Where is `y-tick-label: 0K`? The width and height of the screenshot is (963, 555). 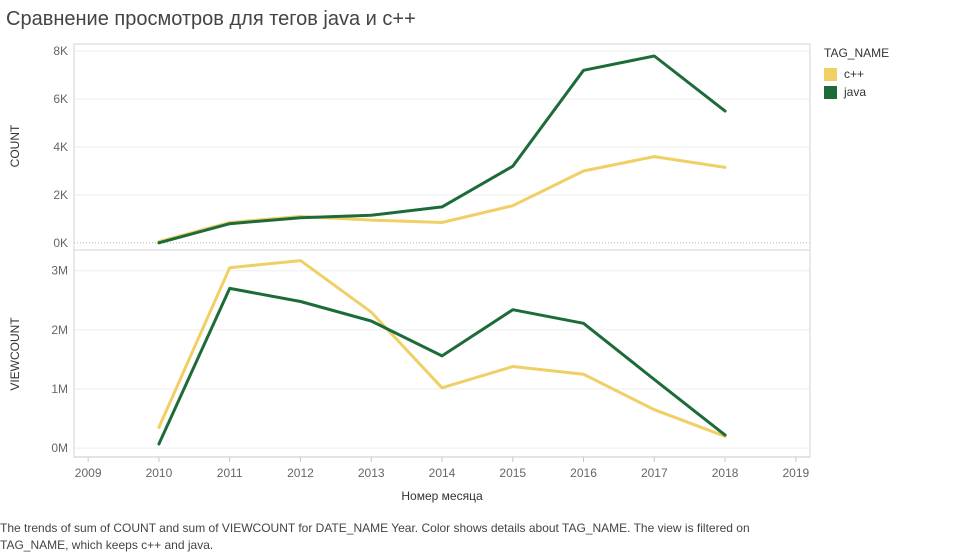 y-tick-label: 0K is located at coordinates (60, 243).